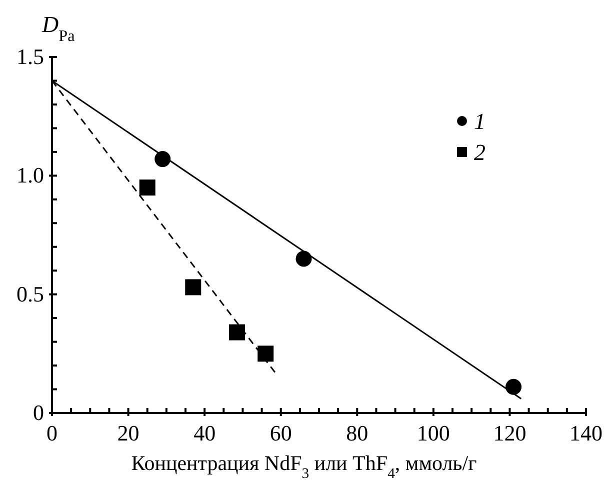 The width and height of the screenshot is (605, 482). What do you see at coordinates (58, 28) in the screenshot?
I see `y-axis-title: D$_{Pa}$` at bounding box center [58, 28].